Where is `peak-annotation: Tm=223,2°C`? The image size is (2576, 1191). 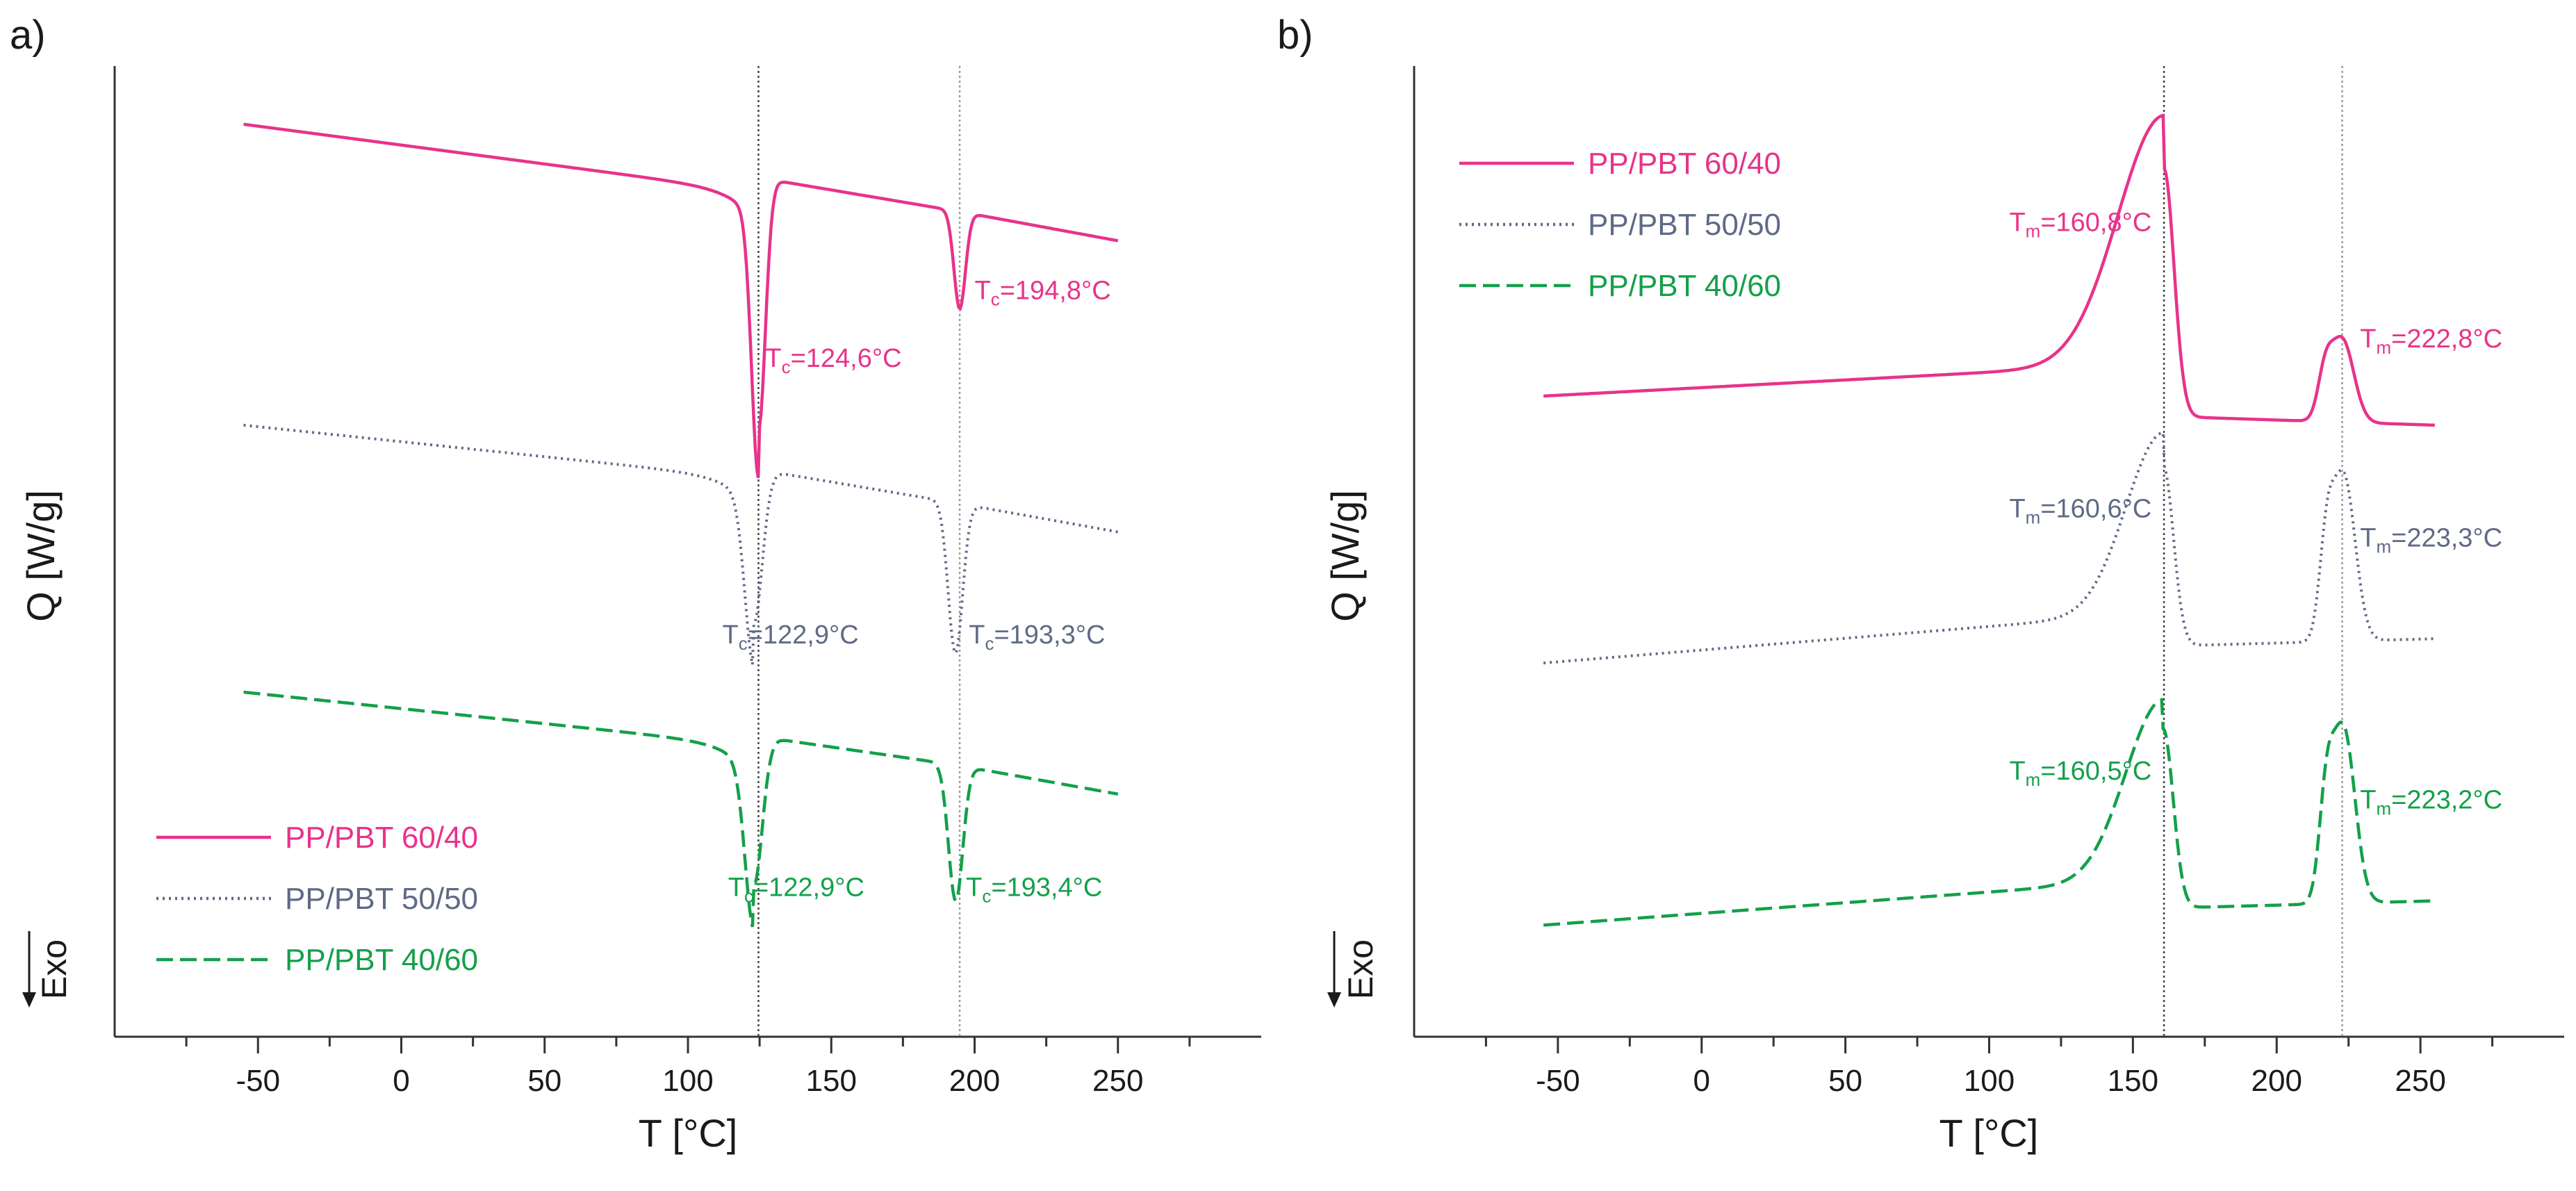 peak-annotation: Tm=223,2°C is located at coordinates (2431, 802).